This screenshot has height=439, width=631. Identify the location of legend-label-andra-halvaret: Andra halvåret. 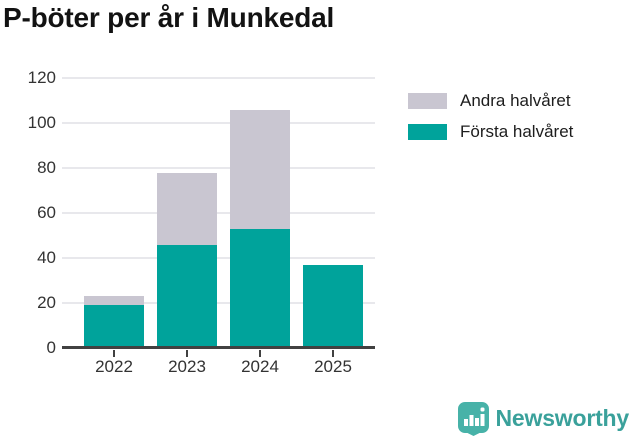
(515, 100).